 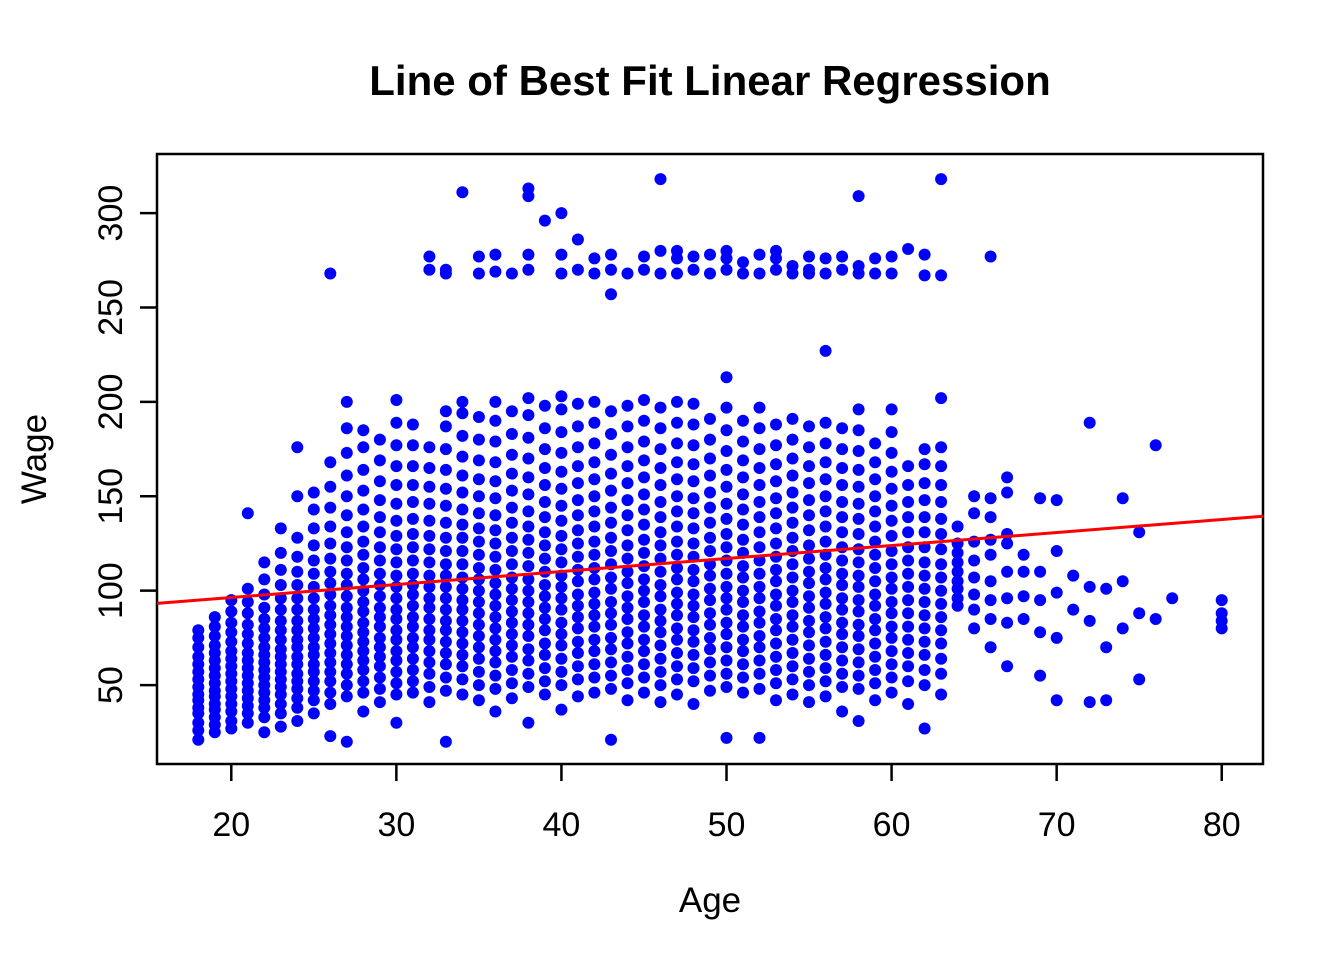 I want to click on regression-line, so click(x=710, y=559).